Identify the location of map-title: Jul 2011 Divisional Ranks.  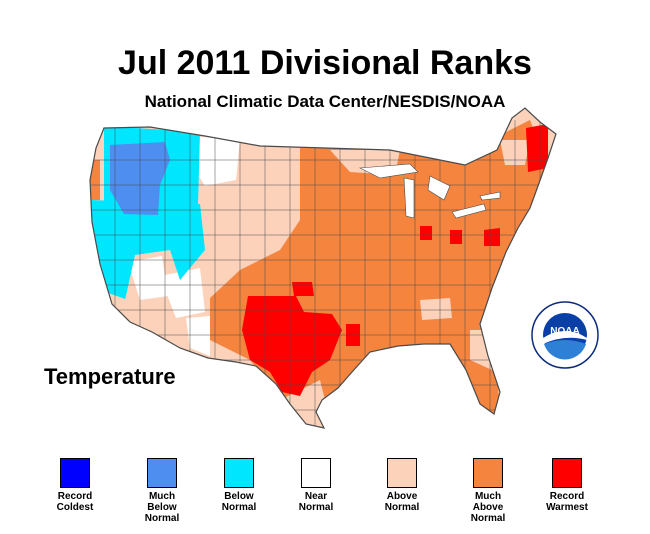
(325, 63).